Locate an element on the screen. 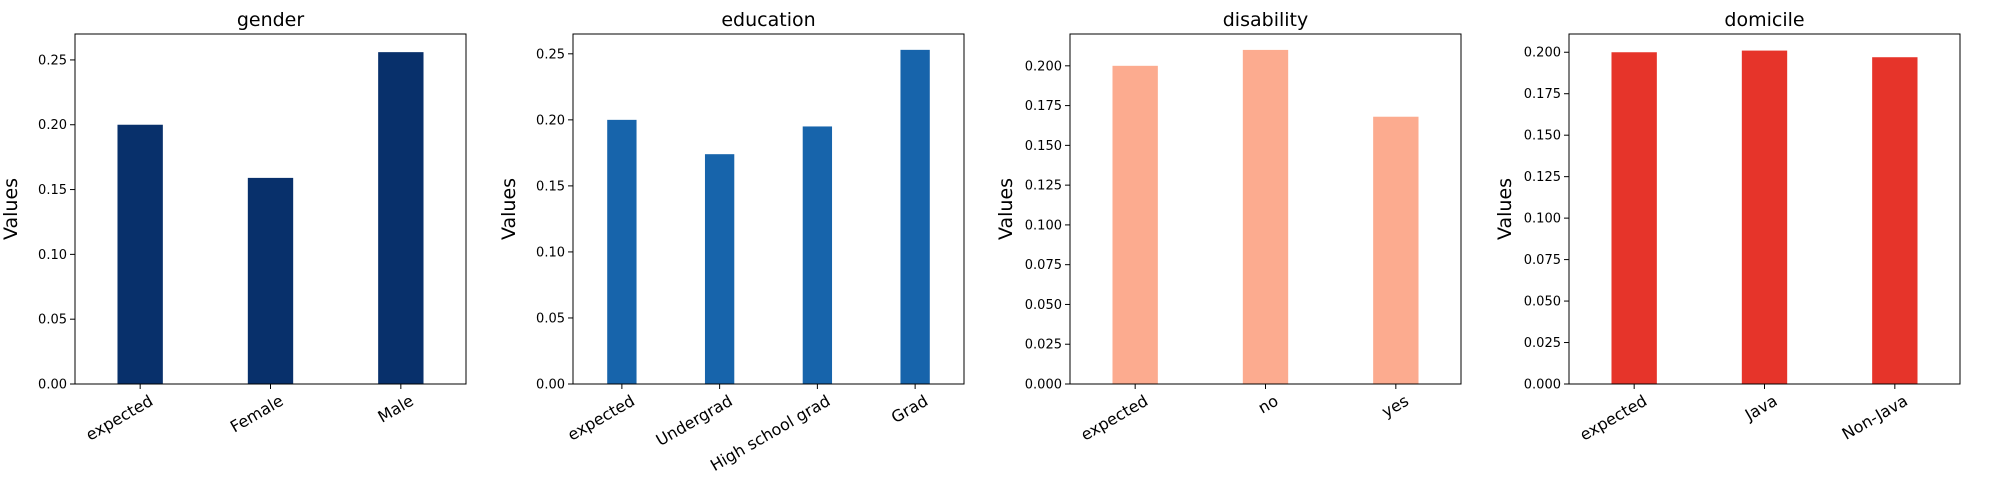 This screenshot has height=490, width=1990. x-tick-label: no is located at coordinates (1268, 404).